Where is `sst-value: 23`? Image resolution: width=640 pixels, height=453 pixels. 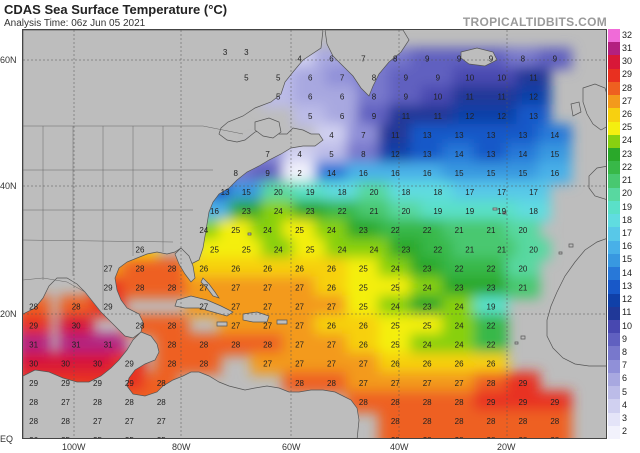
sst-value: 23 is located at coordinates (246, 211).